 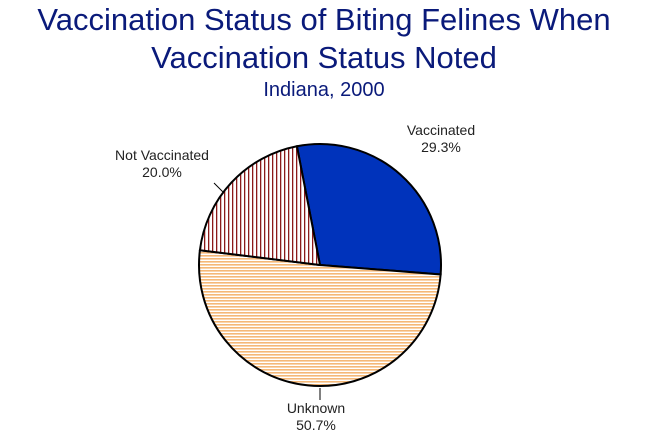 I want to click on slice-value-label: 50.7%, so click(x=316, y=425).